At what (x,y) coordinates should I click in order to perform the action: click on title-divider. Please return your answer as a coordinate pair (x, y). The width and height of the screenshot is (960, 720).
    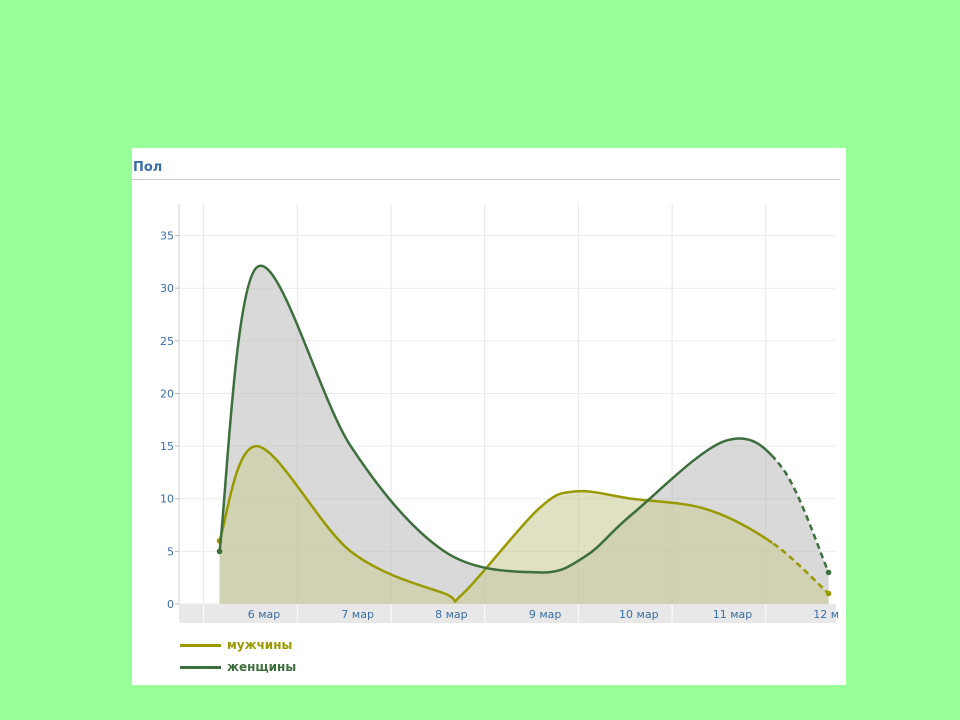
    Looking at the image, I should click on (486, 179).